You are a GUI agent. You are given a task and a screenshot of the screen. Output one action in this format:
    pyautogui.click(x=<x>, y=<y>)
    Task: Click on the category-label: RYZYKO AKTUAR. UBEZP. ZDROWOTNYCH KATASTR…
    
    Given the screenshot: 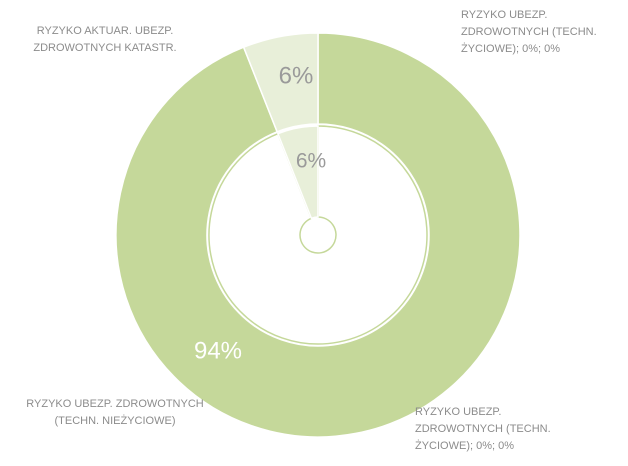 What is the action you would take?
    pyautogui.click(x=104, y=39)
    